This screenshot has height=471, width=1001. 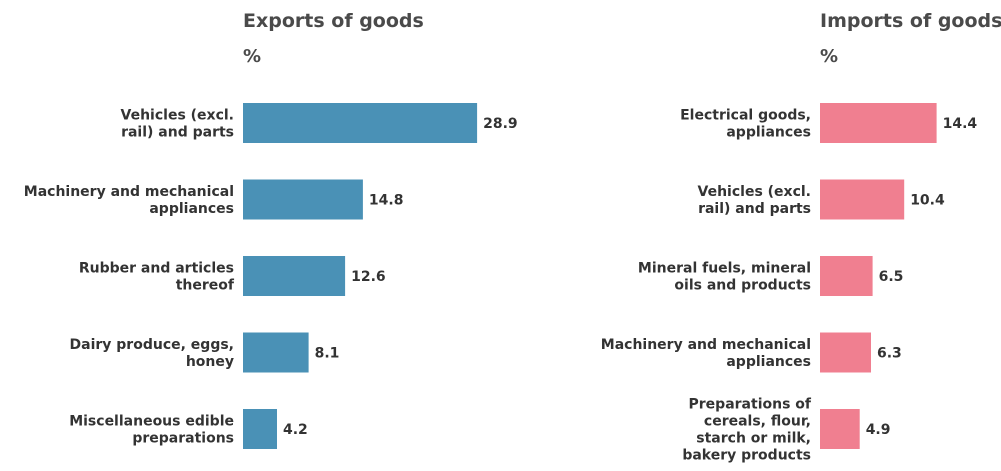 What do you see at coordinates (327, 354) in the screenshot?
I see `exports-value-label-4: 8.1` at bounding box center [327, 354].